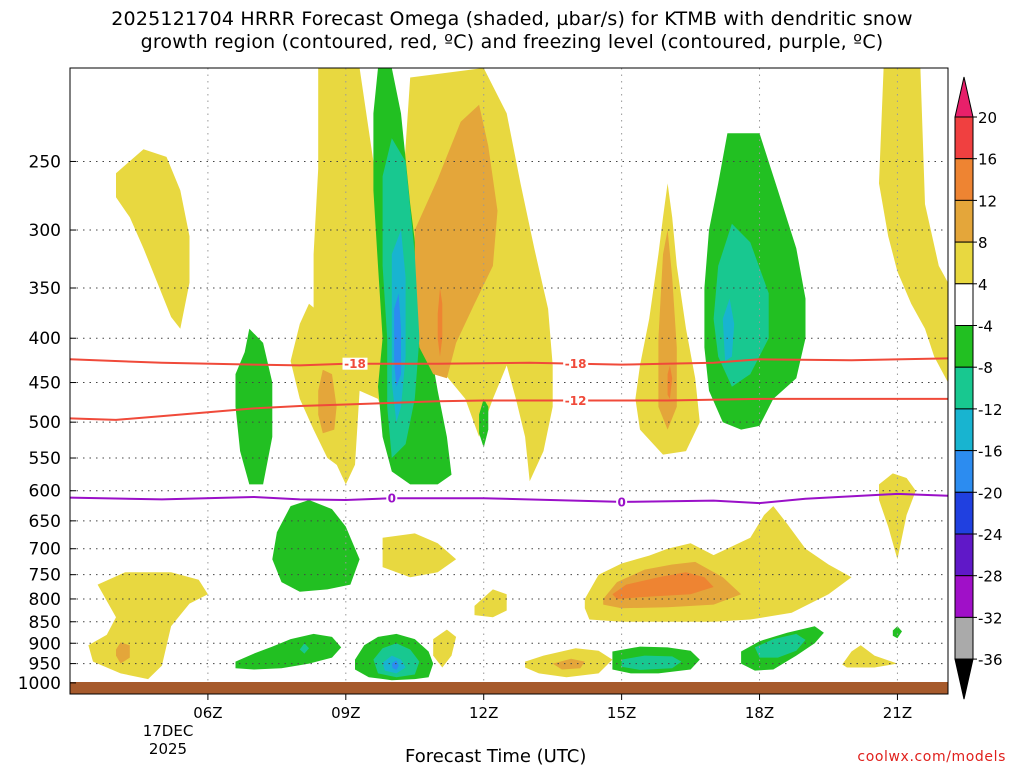  I want to click on colorbar-label-2: 12, so click(987, 201).